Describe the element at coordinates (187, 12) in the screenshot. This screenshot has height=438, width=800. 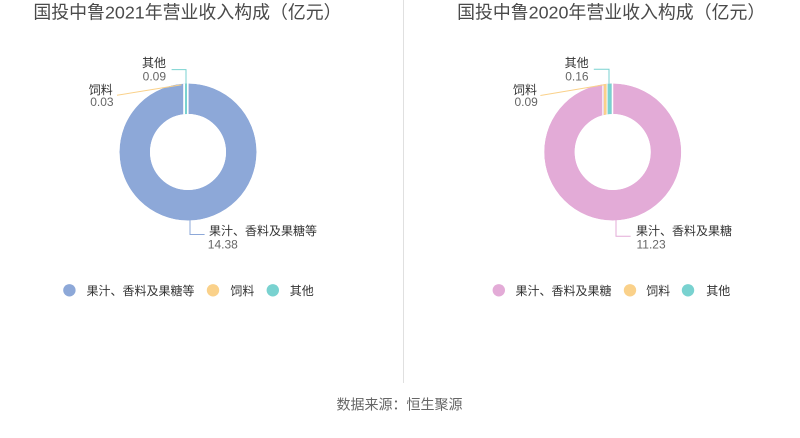
I see `svg-text: 国投中鲁2021年营业收入构成（亿元）` at that location.